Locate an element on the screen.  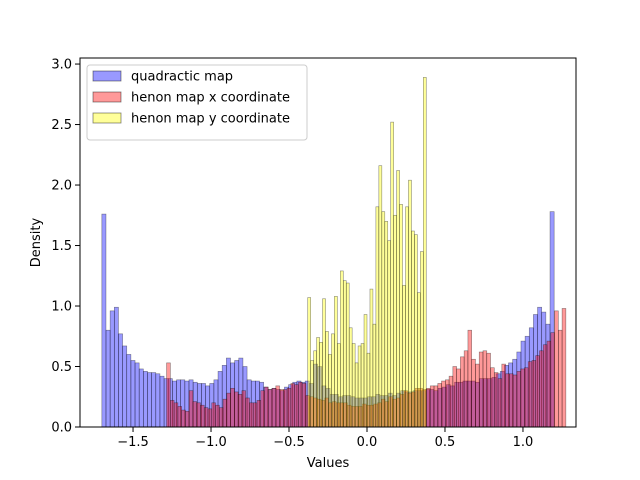
y-tick-label: 0.0 is located at coordinates (61, 428).